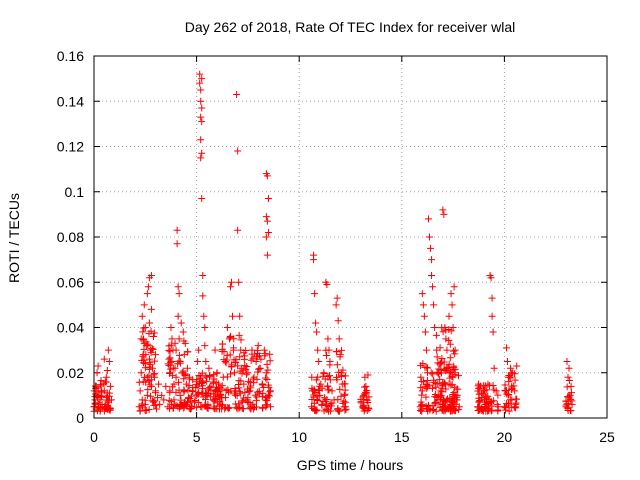 This screenshot has width=640, height=480. I want to click on x-tick-label: 20, so click(505, 437).